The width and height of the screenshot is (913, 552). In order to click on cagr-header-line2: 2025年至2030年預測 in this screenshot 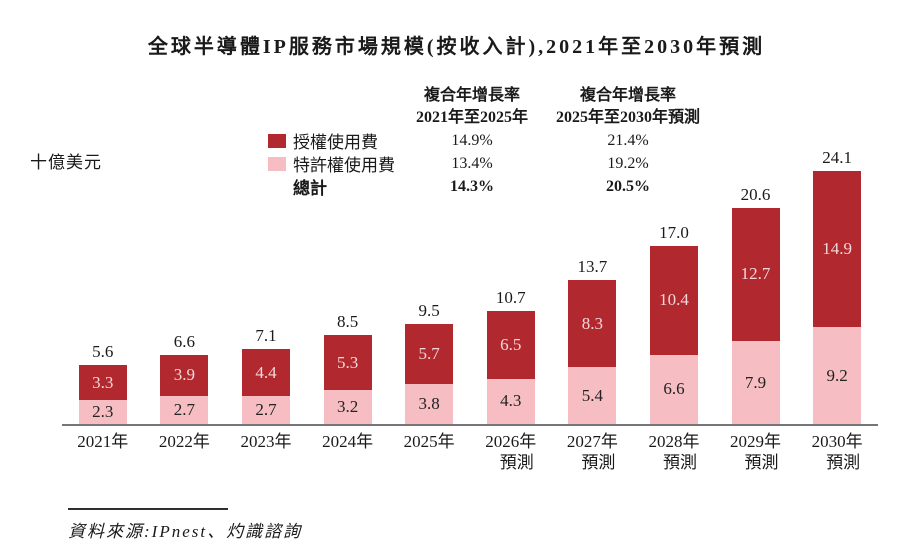, I will do `click(627, 117)`.